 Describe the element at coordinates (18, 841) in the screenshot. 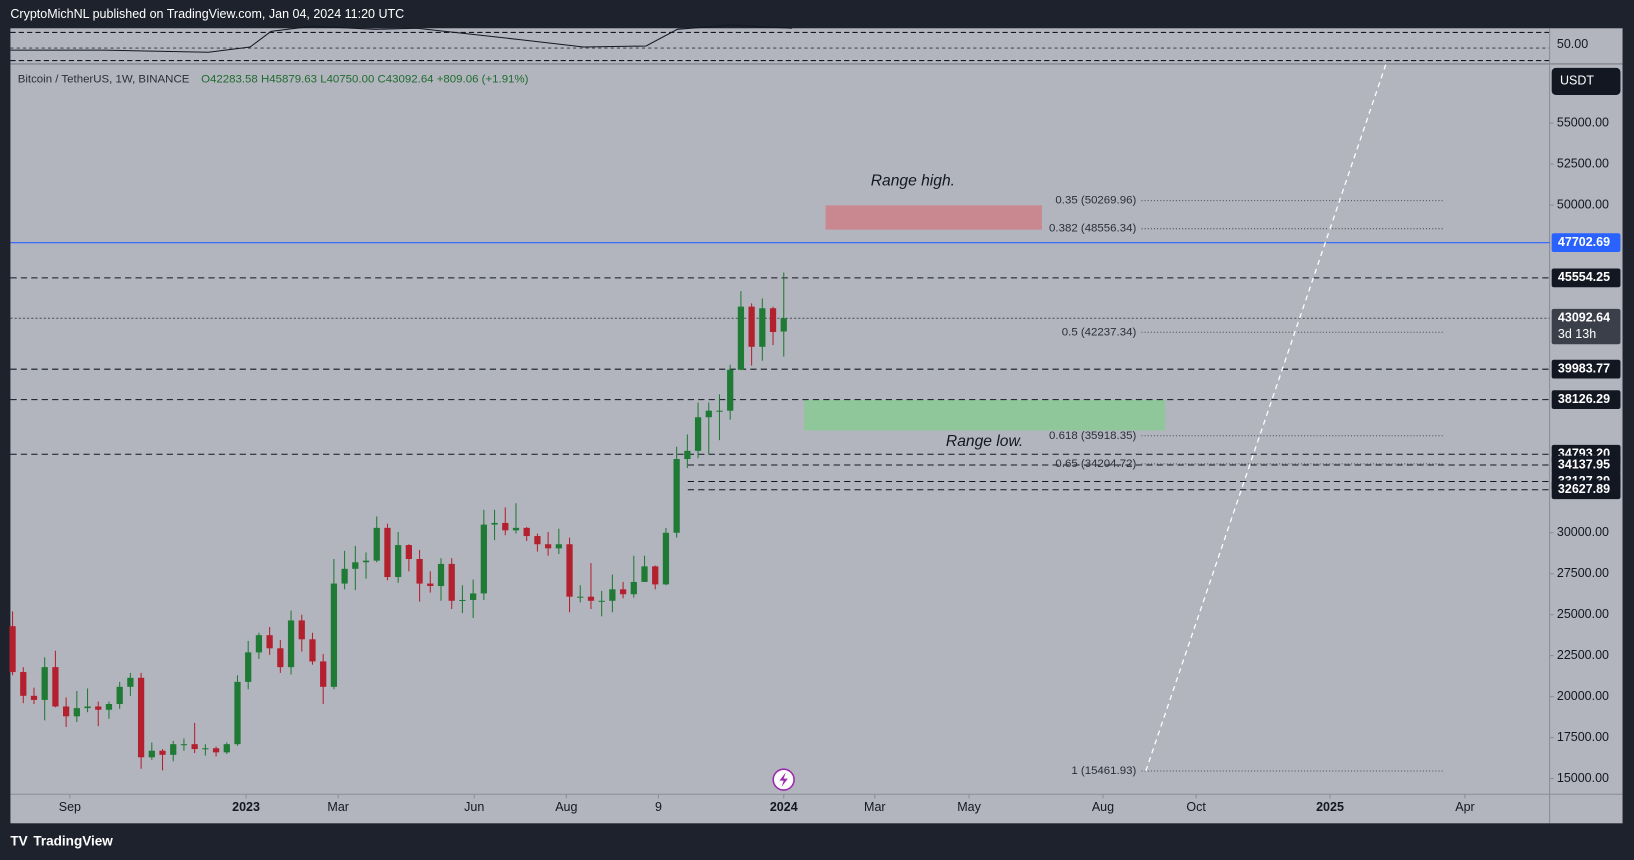

I see `brand-logo: TV` at that location.